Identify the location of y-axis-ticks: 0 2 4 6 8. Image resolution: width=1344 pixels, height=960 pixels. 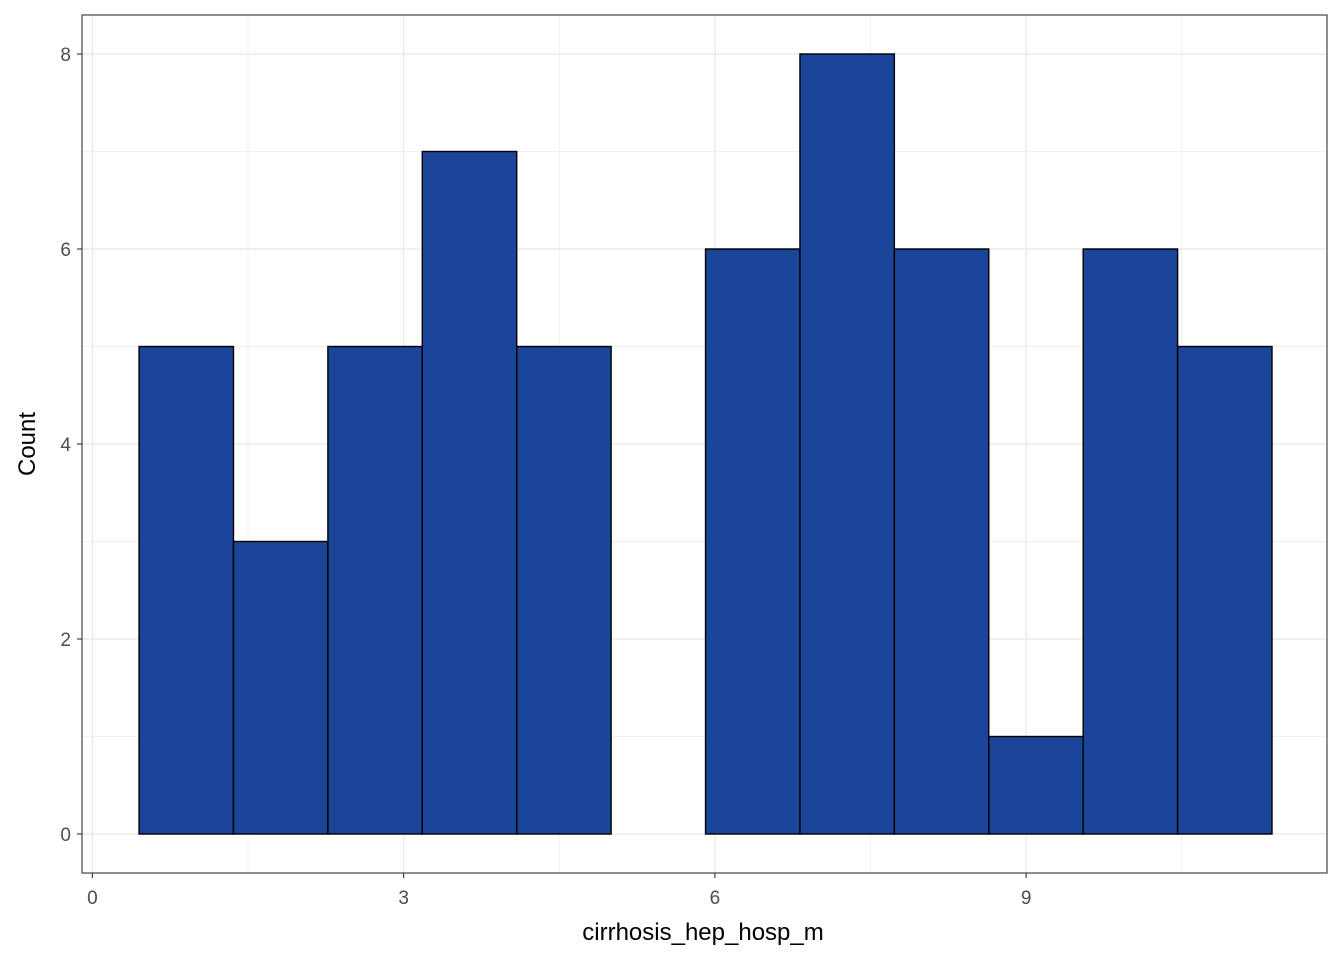
(71, 445).